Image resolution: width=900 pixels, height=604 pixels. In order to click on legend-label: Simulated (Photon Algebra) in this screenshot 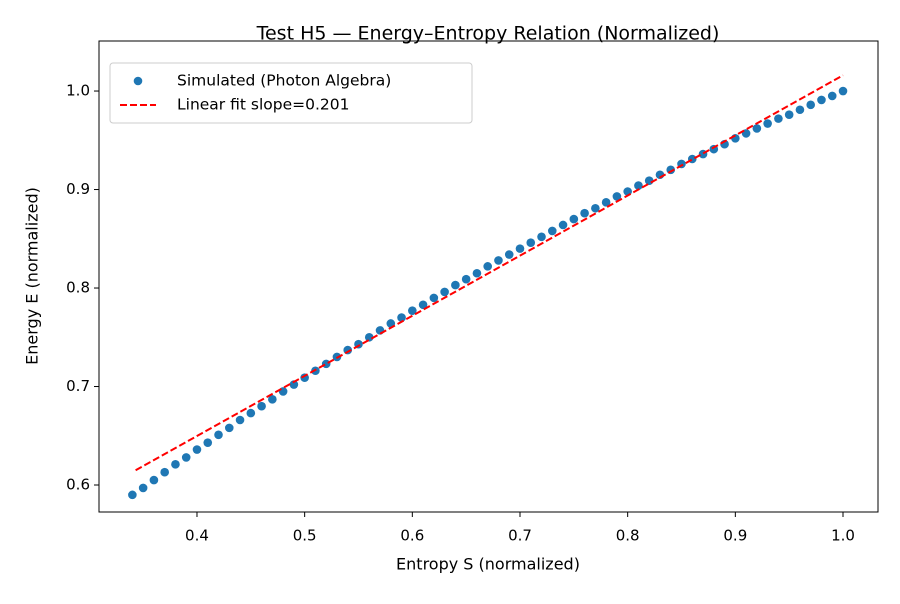, I will do `click(284, 81)`.